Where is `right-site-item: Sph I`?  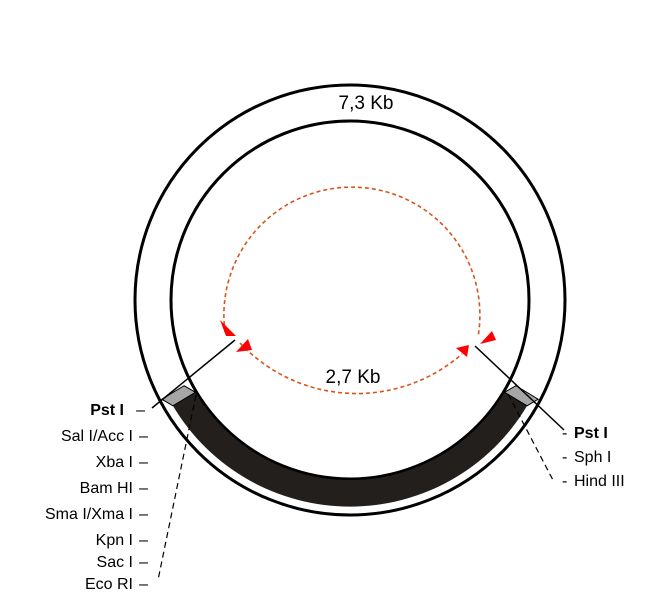
right-site-item: Sph I is located at coordinates (592, 457).